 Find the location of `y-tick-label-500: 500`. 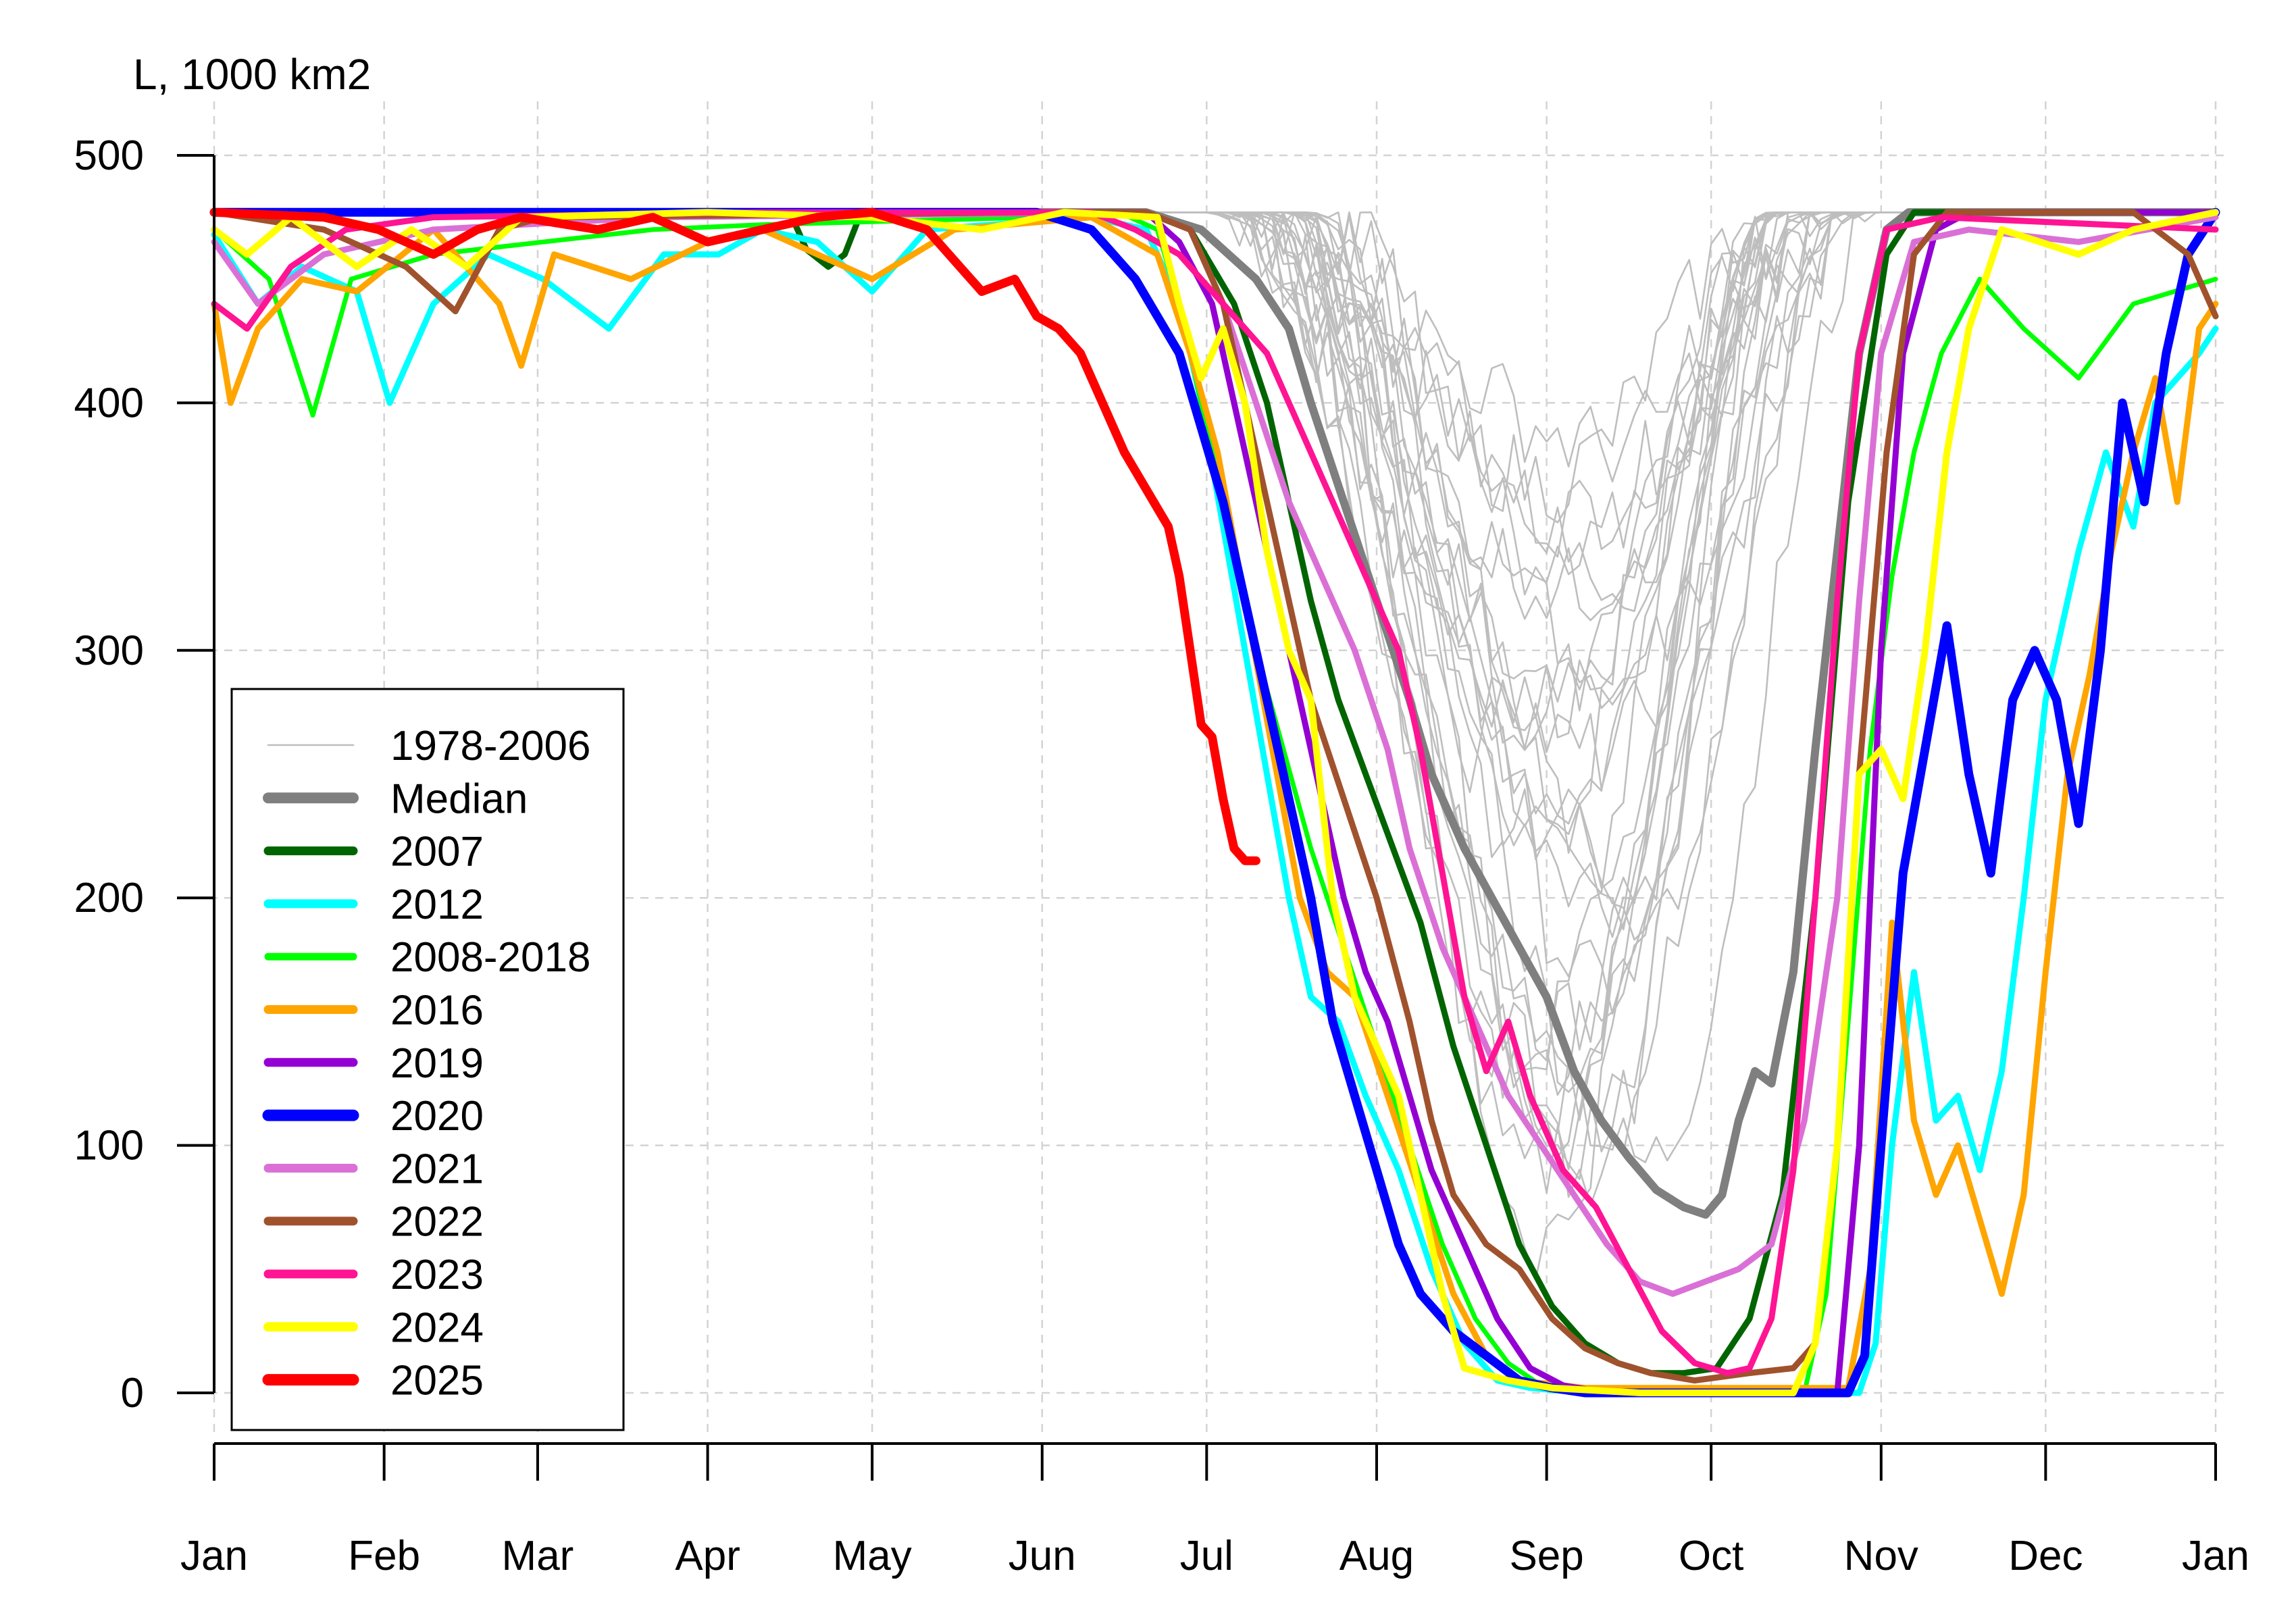

y-tick-label-500: 500 is located at coordinates (109, 155).